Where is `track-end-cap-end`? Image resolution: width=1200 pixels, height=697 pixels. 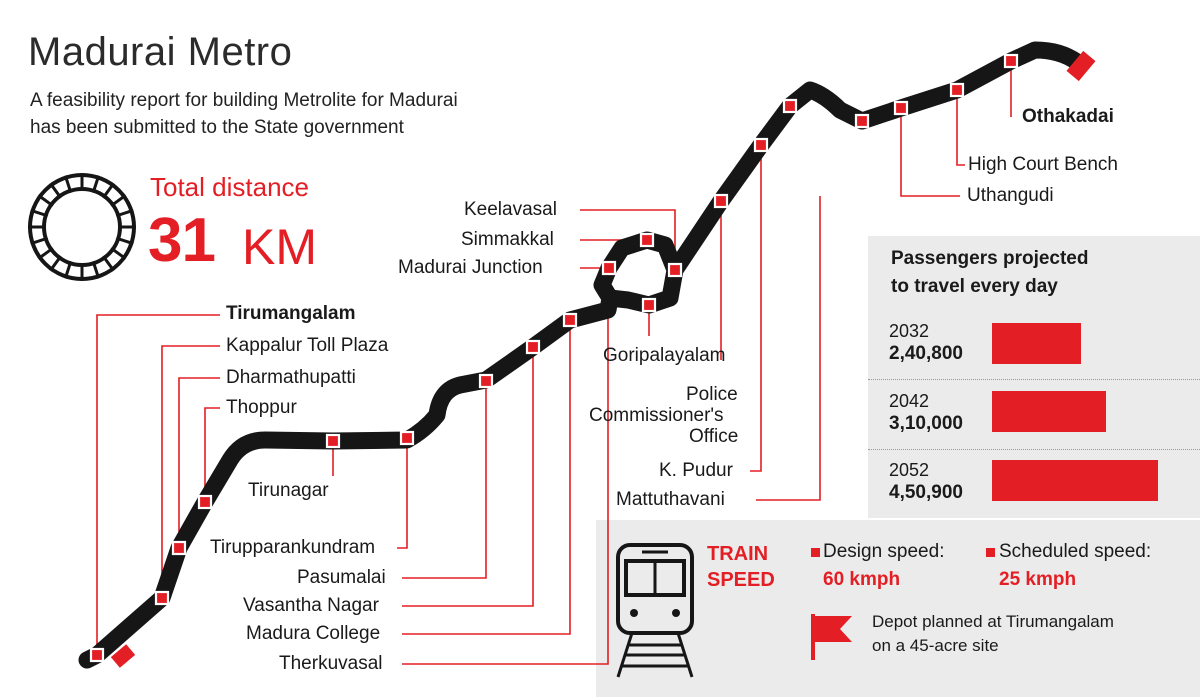
track-end-cap-end is located at coordinates (1081, 66).